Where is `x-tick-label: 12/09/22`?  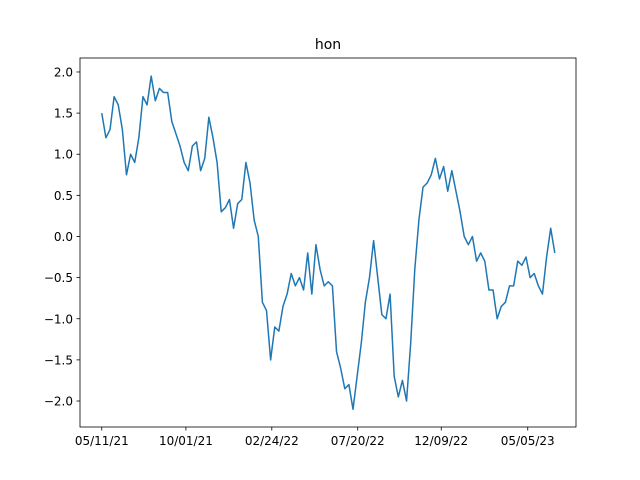
x-tick-label: 12/09/22 is located at coordinates (441, 441).